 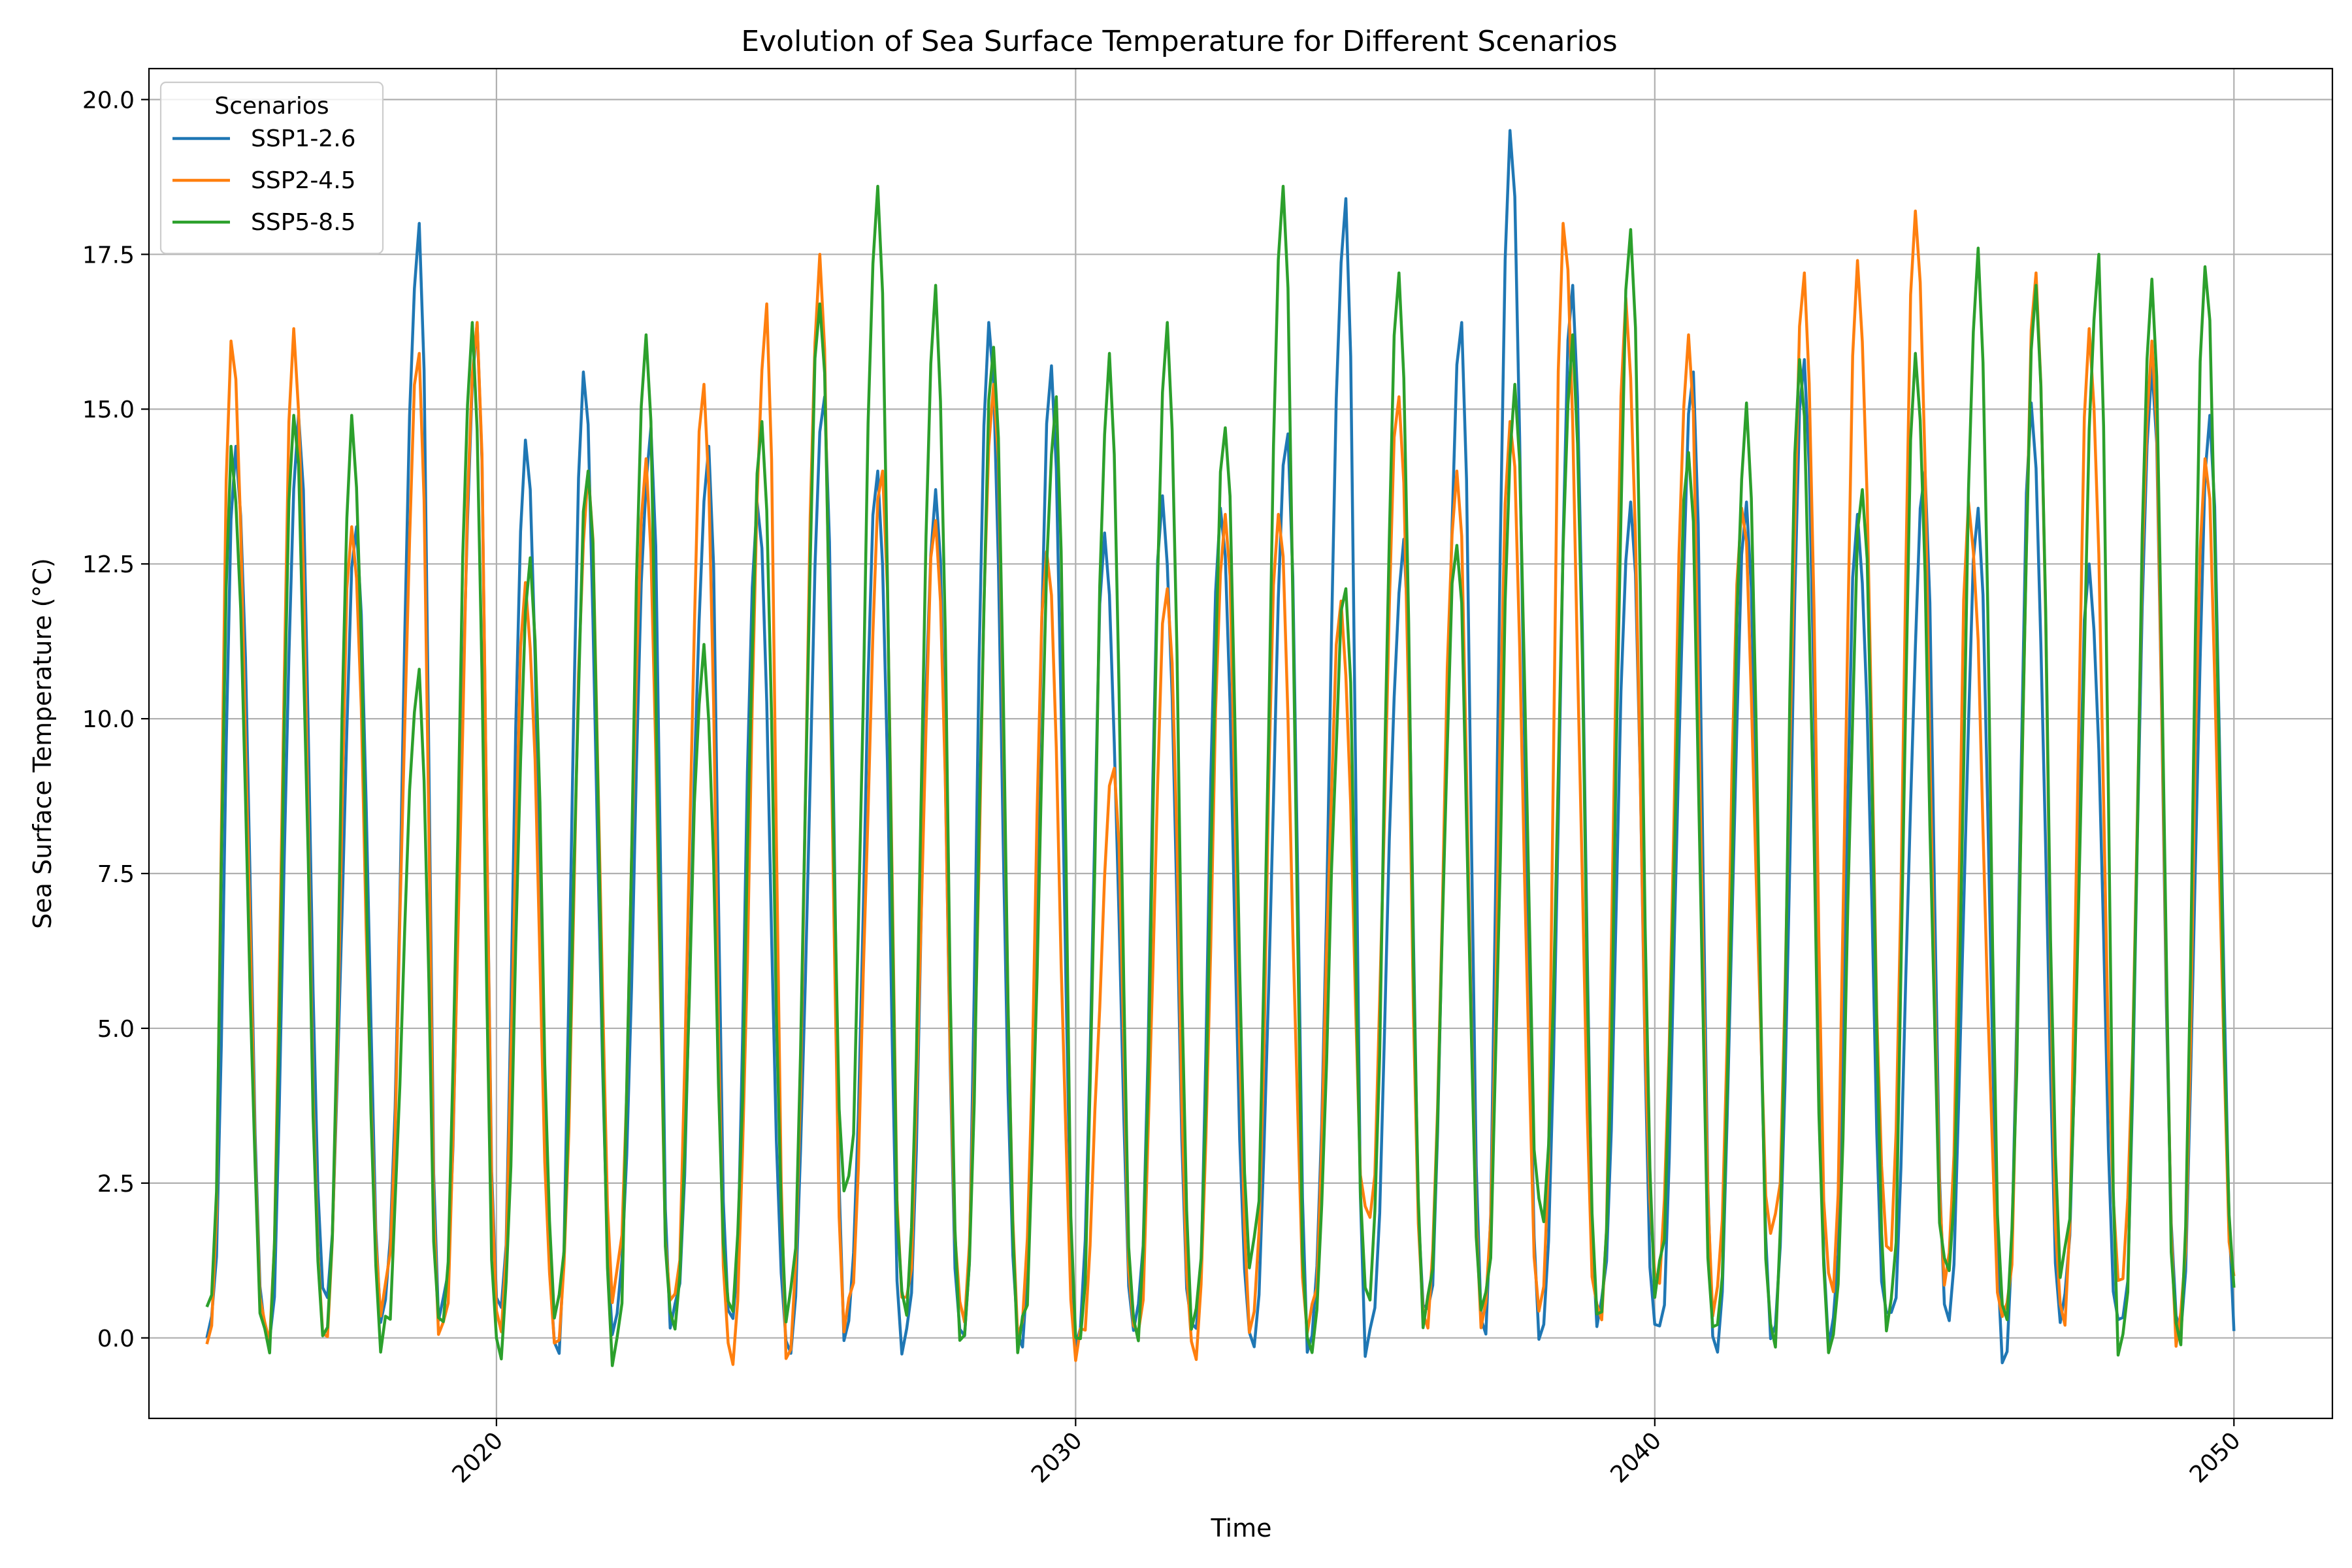 I want to click on y-tick-label: 0.0, so click(x=116, y=1339).